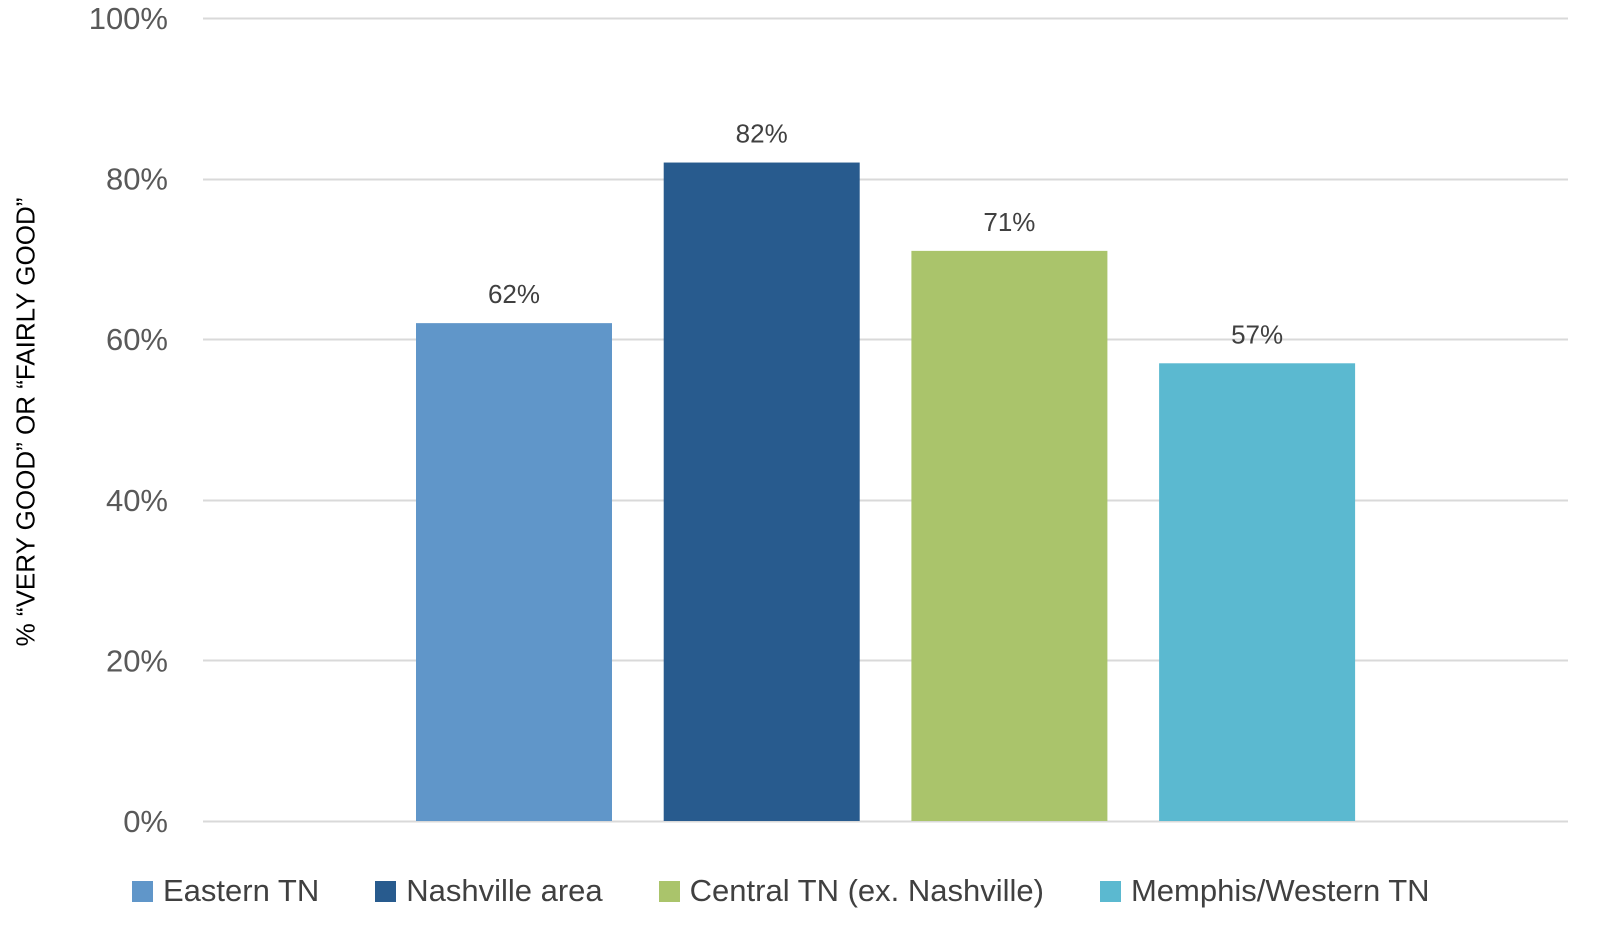 This screenshot has width=1611, height=934. What do you see at coordinates (1280, 890) in the screenshot?
I see `legend-label: Memphis/Western TN` at bounding box center [1280, 890].